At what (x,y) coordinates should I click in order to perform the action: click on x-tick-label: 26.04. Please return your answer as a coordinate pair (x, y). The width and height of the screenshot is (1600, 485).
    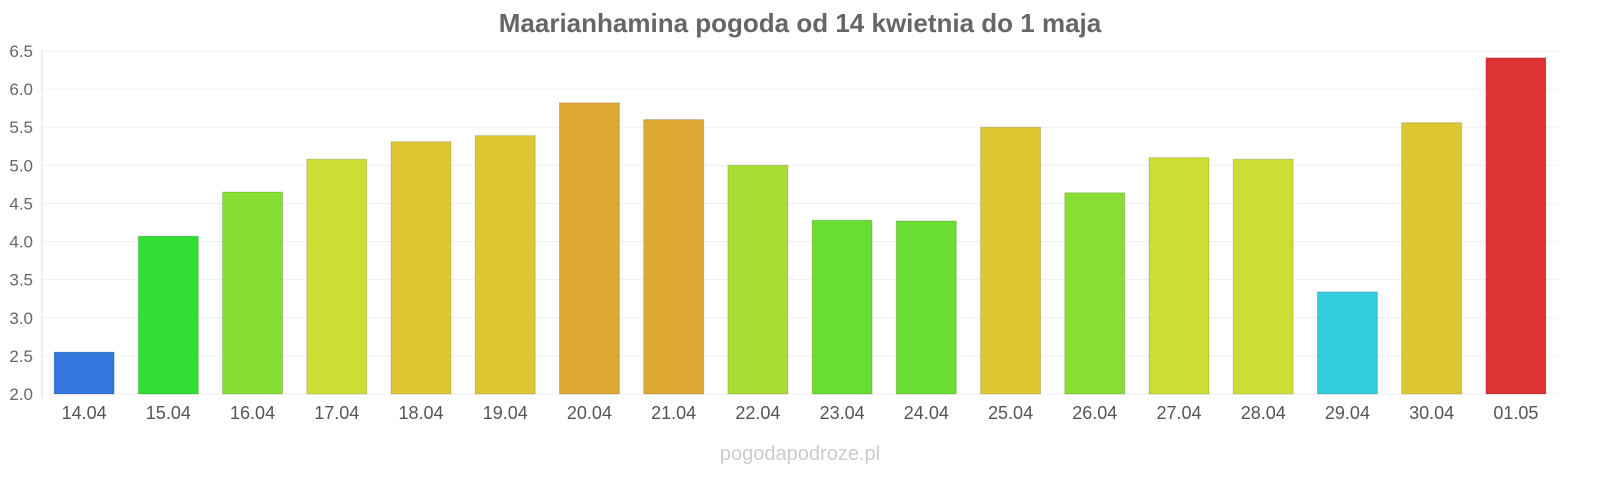
    Looking at the image, I should click on (1094, 413).